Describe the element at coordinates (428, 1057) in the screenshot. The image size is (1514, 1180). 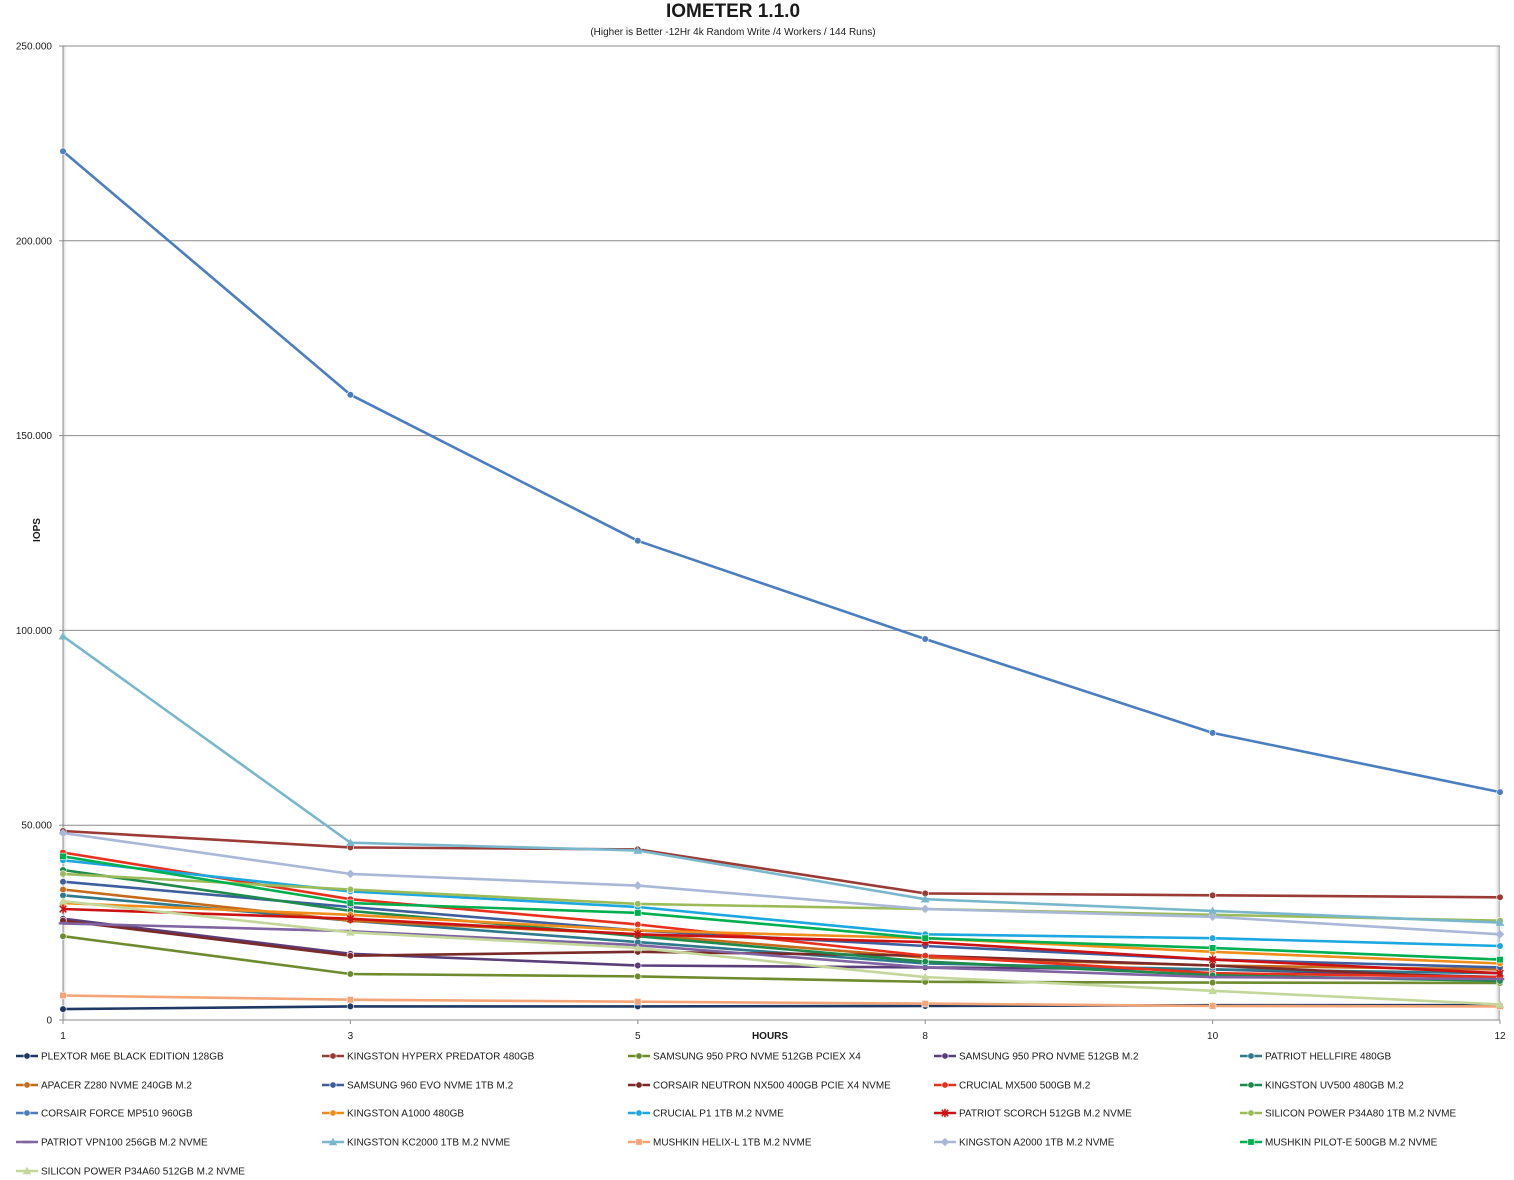
I see `legend-item: KINGSTON HYPERX PREDATOR 480GB` at that location.